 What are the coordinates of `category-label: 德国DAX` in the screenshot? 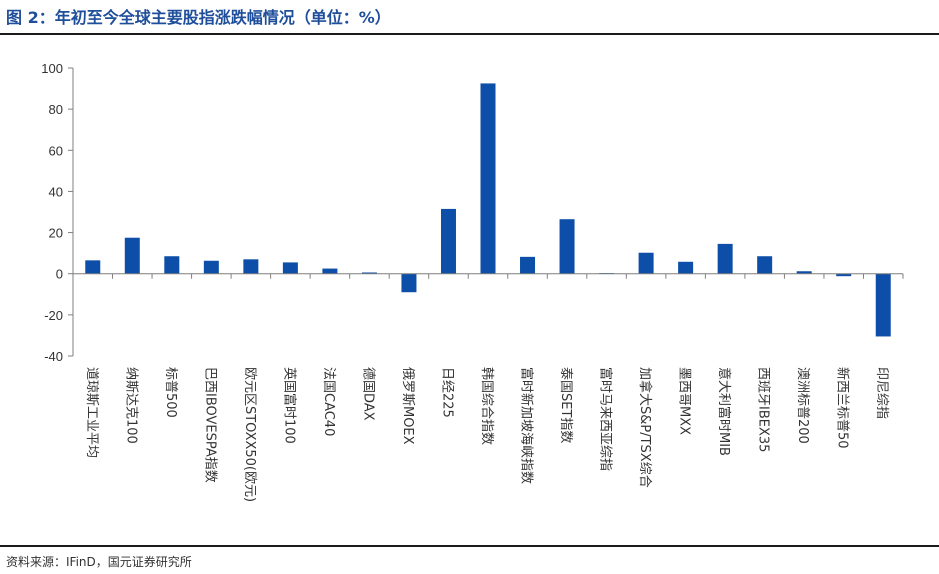 It's located at (367, 394).